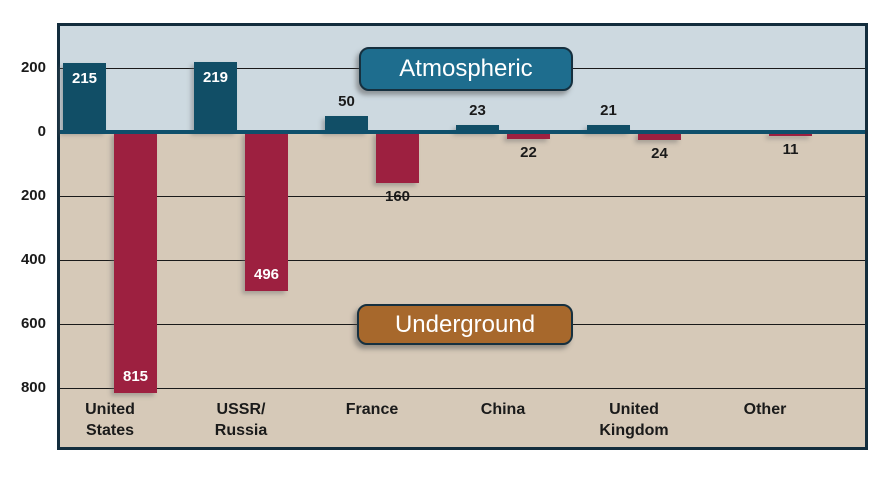 The height and width of the screenshot is (477, 893). Describe the element at coordinates (477, 128) in the screenshot. I see `atmospheric-bar-china` at that location.